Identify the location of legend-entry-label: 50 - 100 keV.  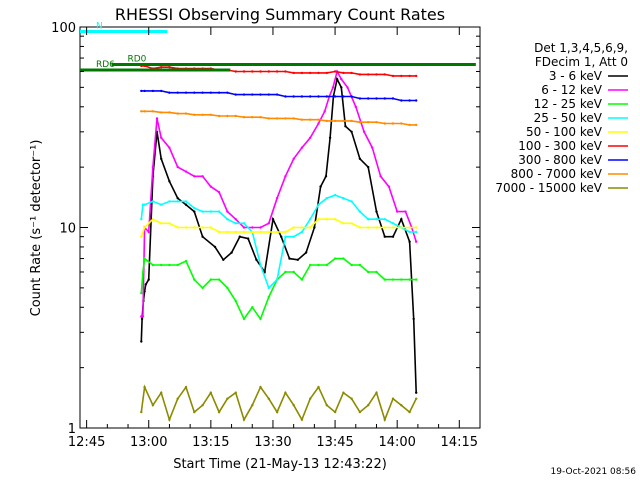
(564, 132).